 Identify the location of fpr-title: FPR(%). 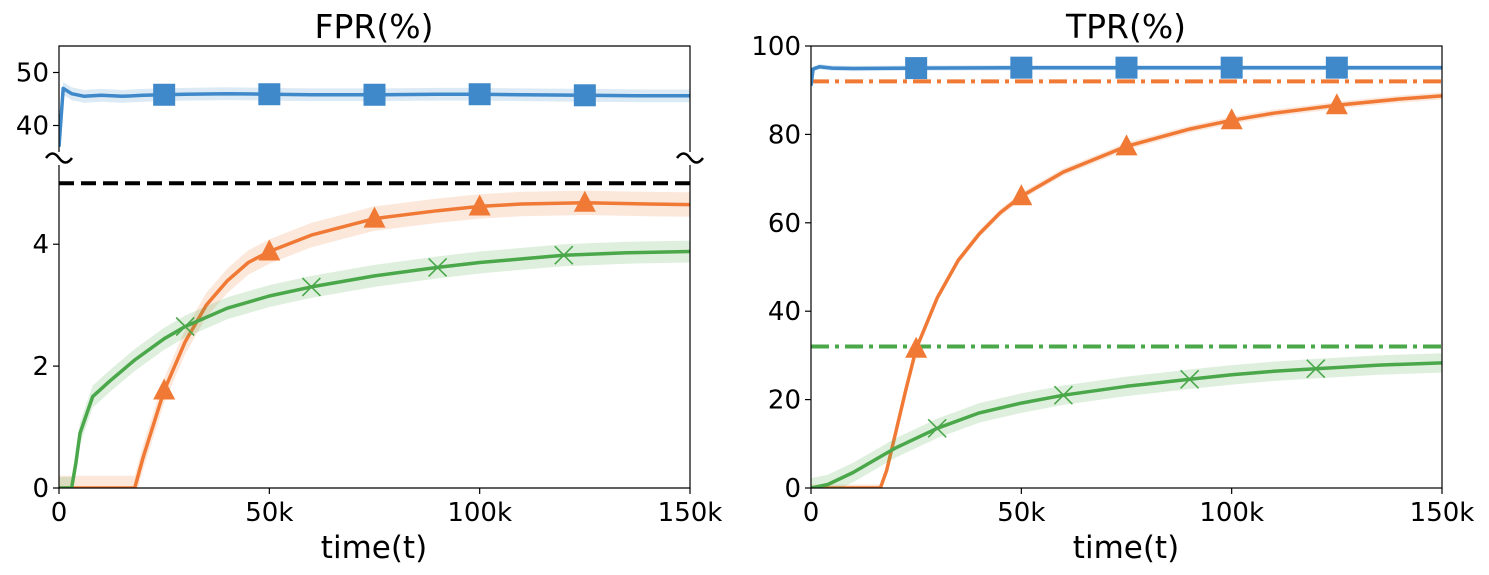
(374, 26).